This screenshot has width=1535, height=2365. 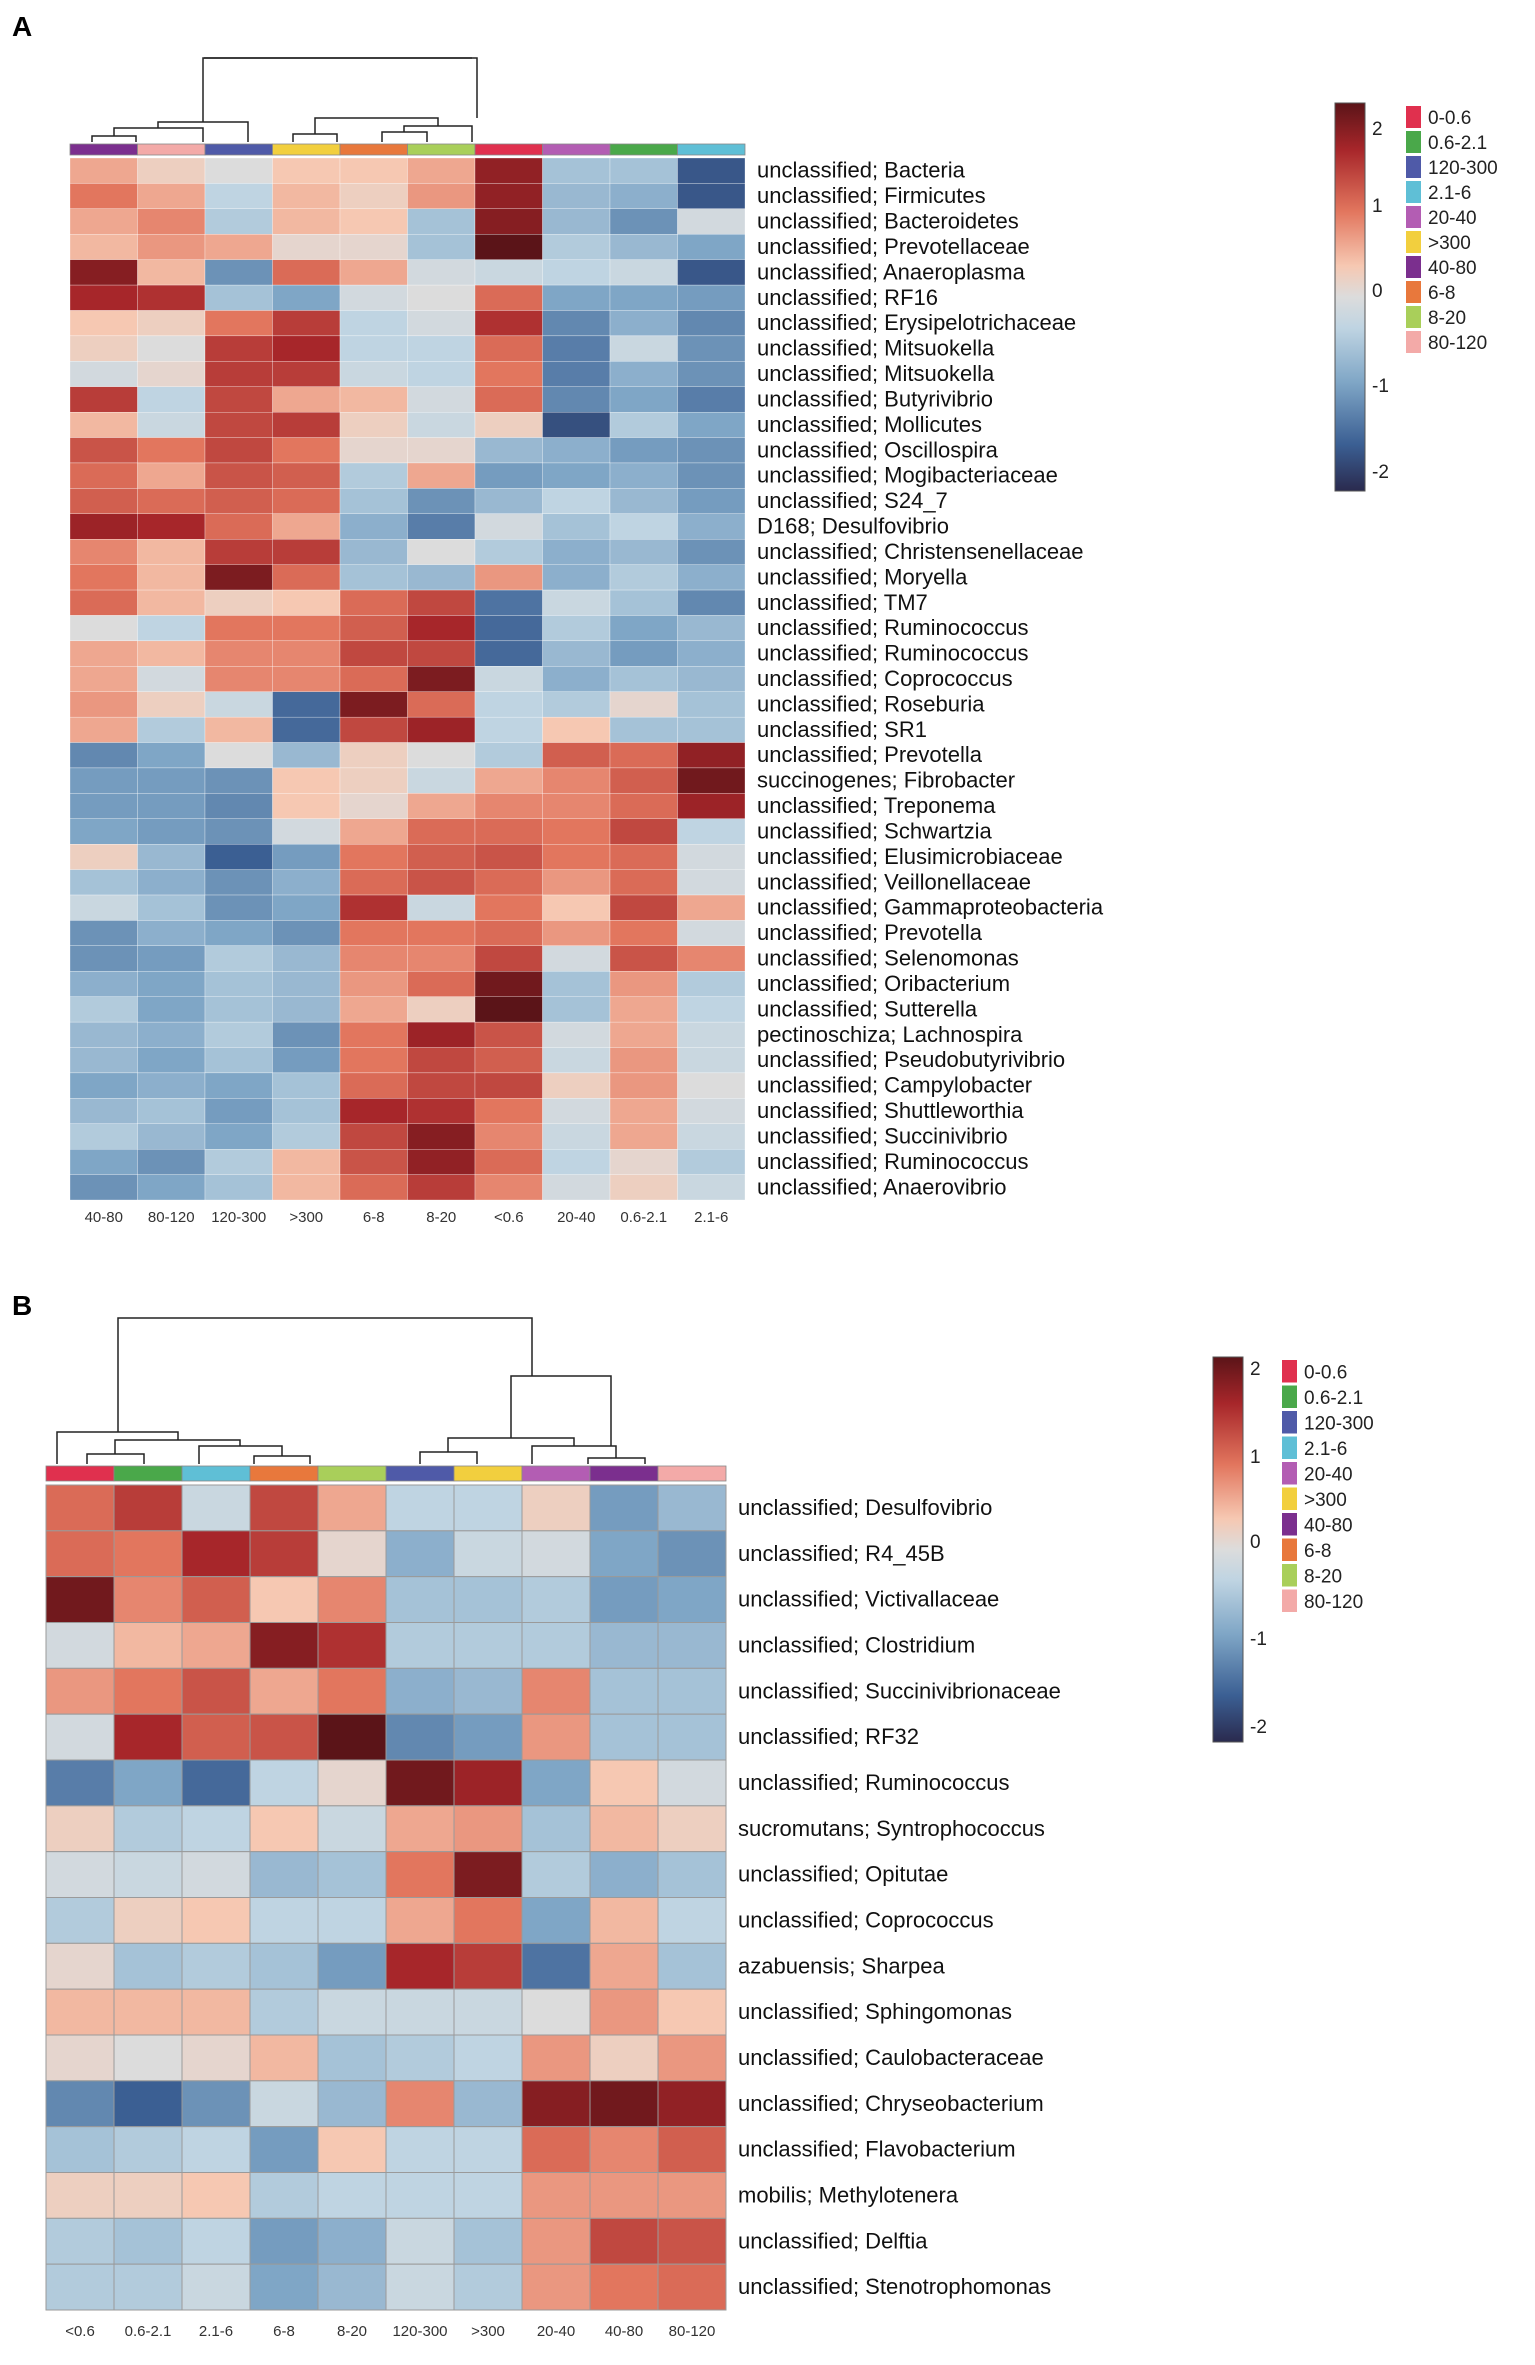 I want to click on row-label: unclassified; Moryella, so click(x=862, y=576).